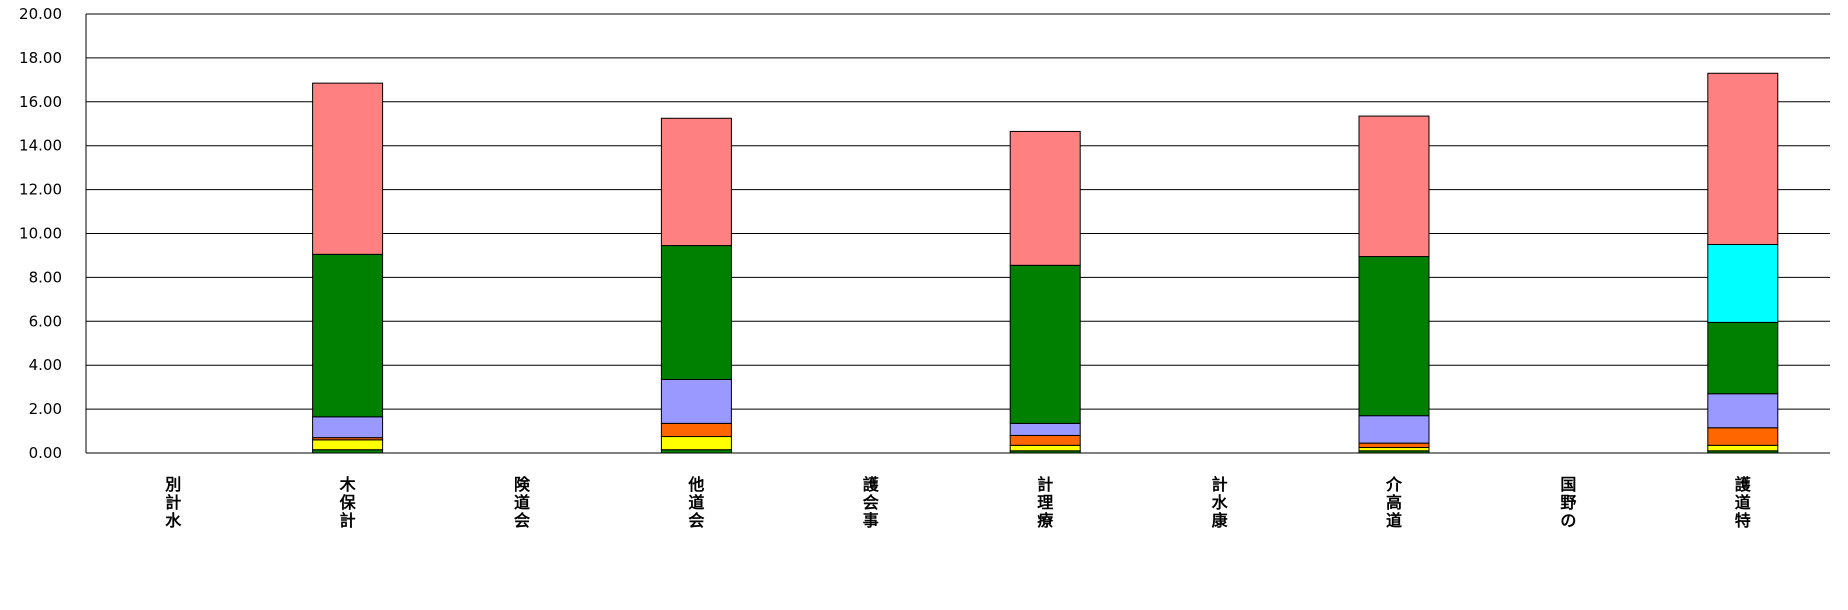 This screenshot has width=1848, height=610. Describe the element at coordinates (40, 146) in the screenshot. I see `y-tick-label: 14.00` at that location.